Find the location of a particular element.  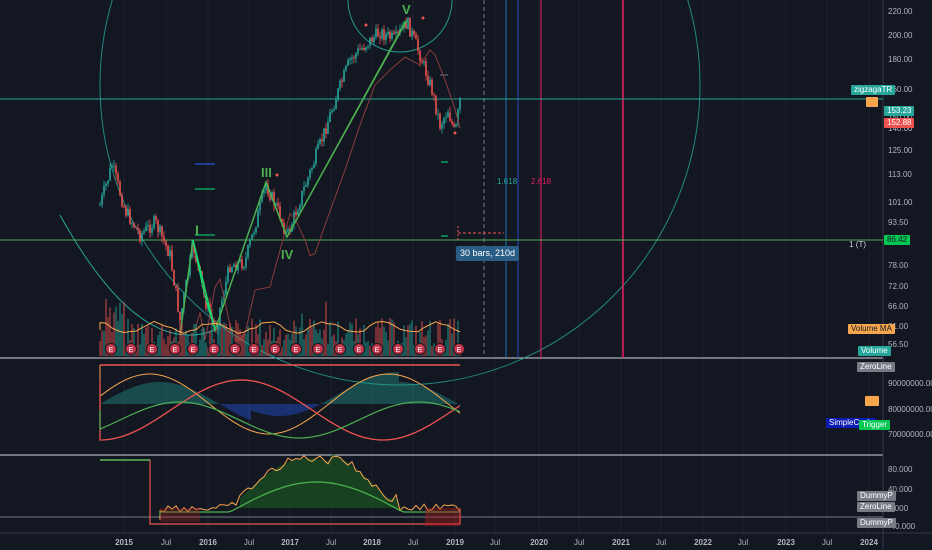

zigzag-tag: zigzagaTR is located at coordinates (873, 90).